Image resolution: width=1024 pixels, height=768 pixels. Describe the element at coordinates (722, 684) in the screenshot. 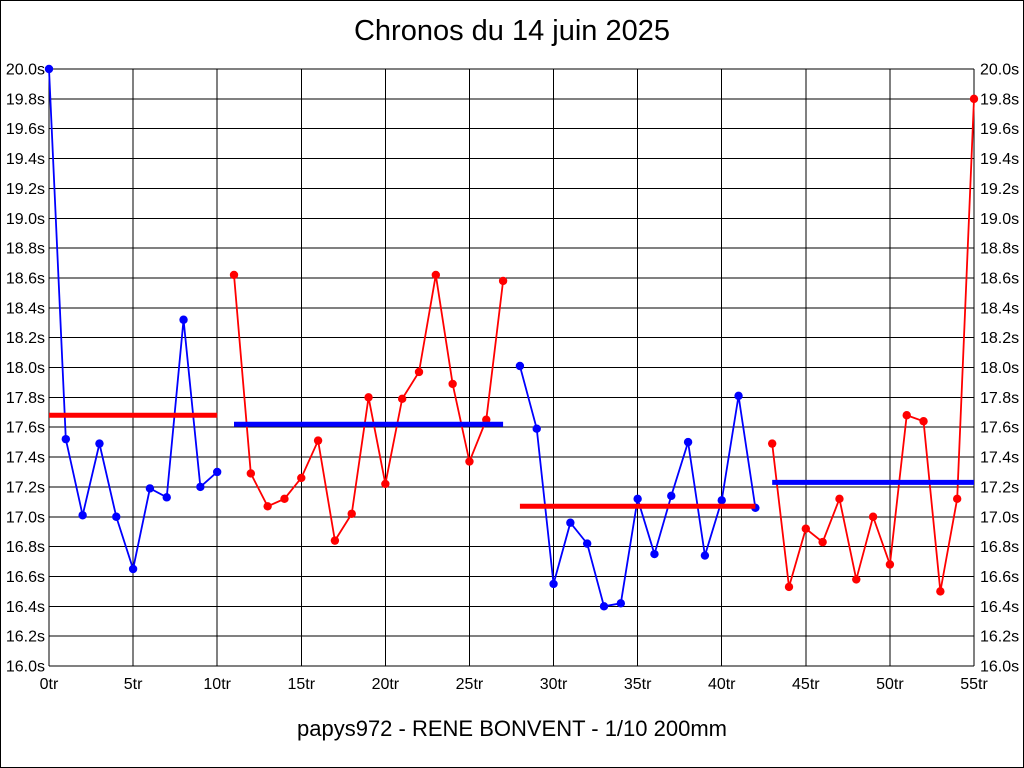

I see `x-tick-label: 40tr` at that location.